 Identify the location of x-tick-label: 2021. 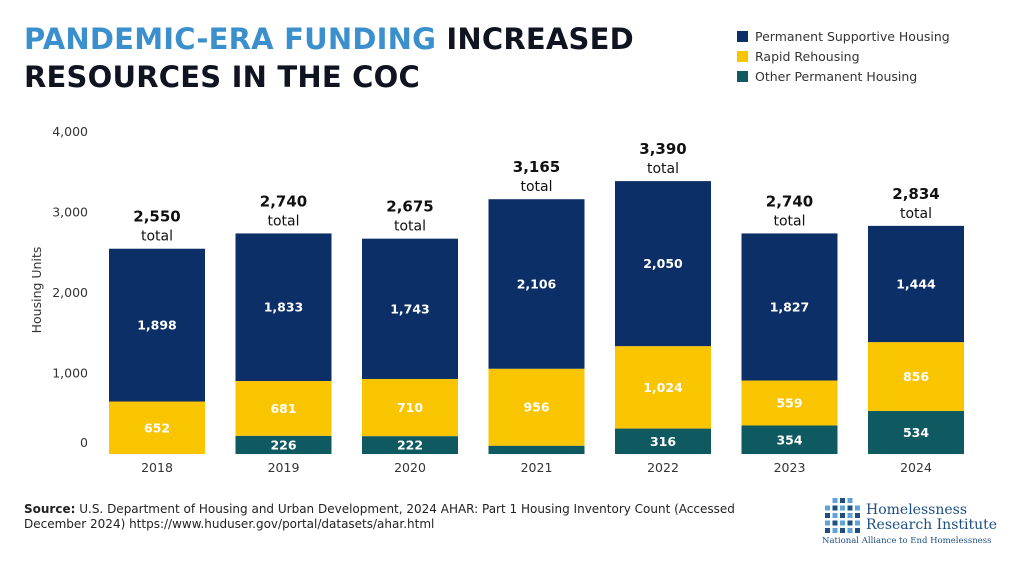
(537, 467).